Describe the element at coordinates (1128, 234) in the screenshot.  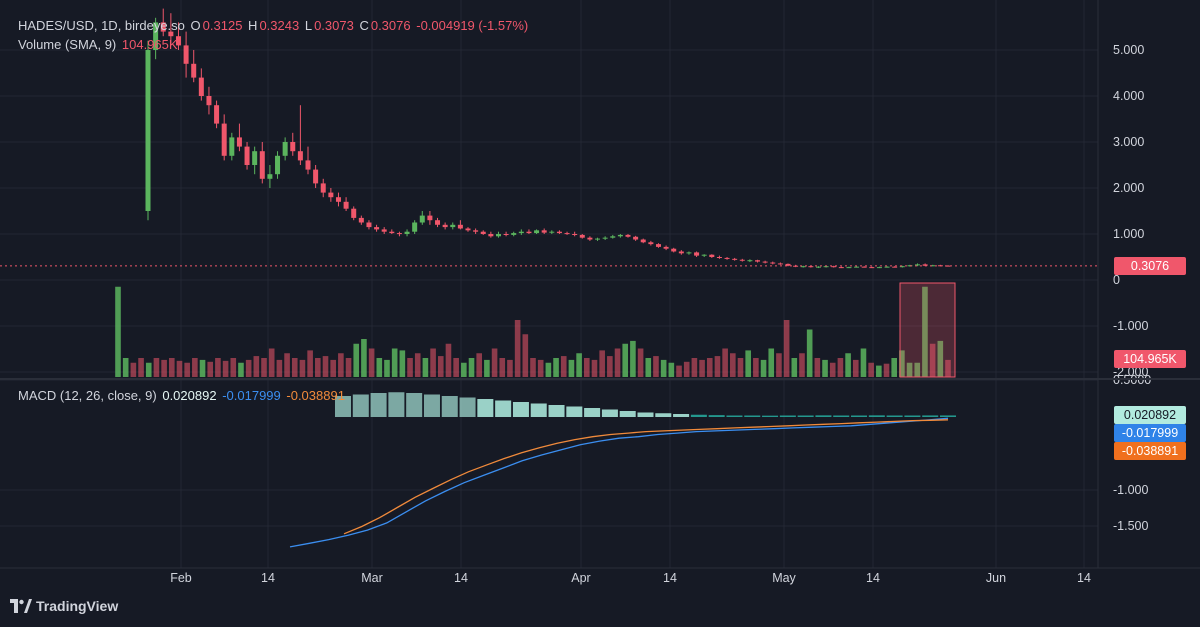
I see `y-tick-label: 1.000` at that location.